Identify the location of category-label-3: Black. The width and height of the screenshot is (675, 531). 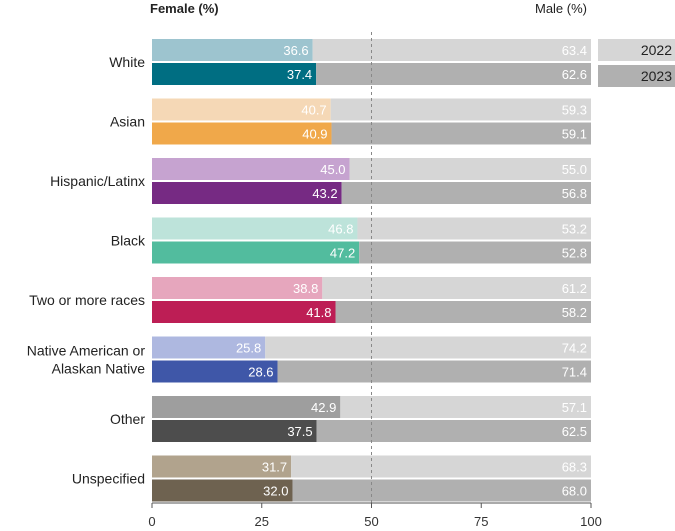
(128, 241).